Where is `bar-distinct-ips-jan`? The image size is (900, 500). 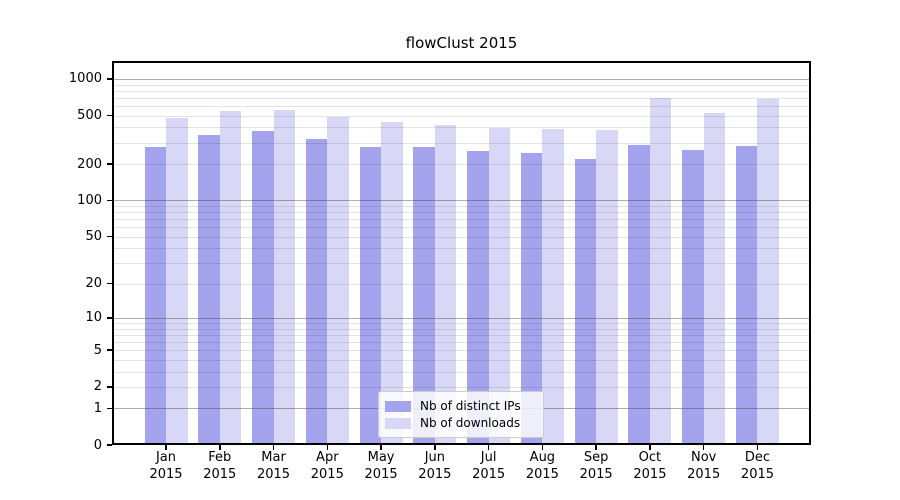 bar-distinct-ips-jan is located at coordinates (155, 295).